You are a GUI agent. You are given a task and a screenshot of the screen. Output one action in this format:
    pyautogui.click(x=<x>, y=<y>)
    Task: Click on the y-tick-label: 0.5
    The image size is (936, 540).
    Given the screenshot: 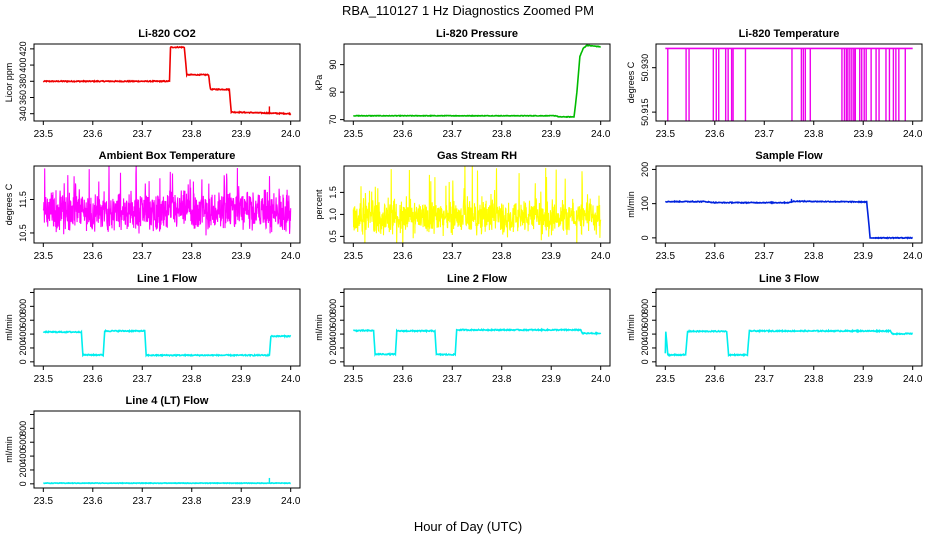 What is the action you would take?
    pyautogui.click(x=333, y=236)
    